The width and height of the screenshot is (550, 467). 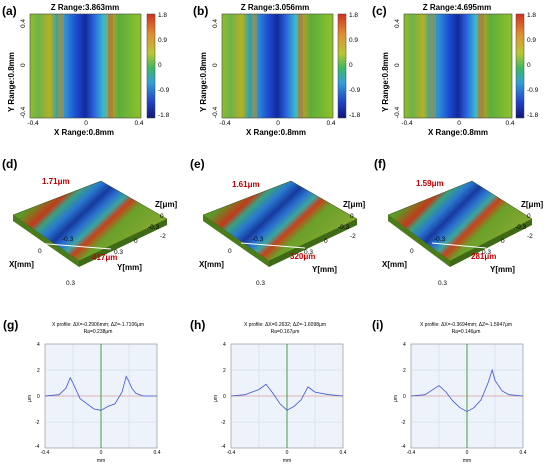 What do you see at coordinates (379, 11) in the screenshot?
I see `panel-label: (c)` at bounding box center [379, 11].